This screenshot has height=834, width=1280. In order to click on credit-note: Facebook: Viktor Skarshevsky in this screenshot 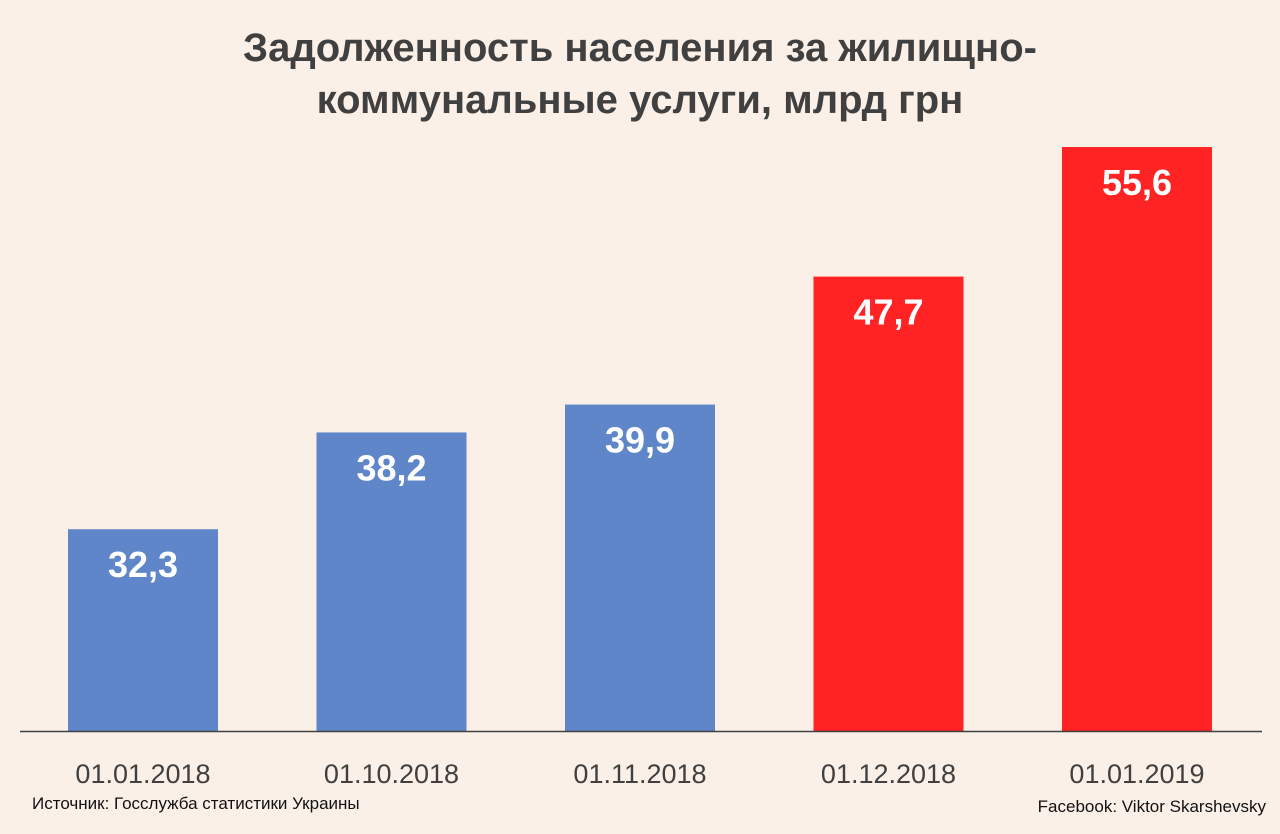, I will do `click(1151, 806)`.